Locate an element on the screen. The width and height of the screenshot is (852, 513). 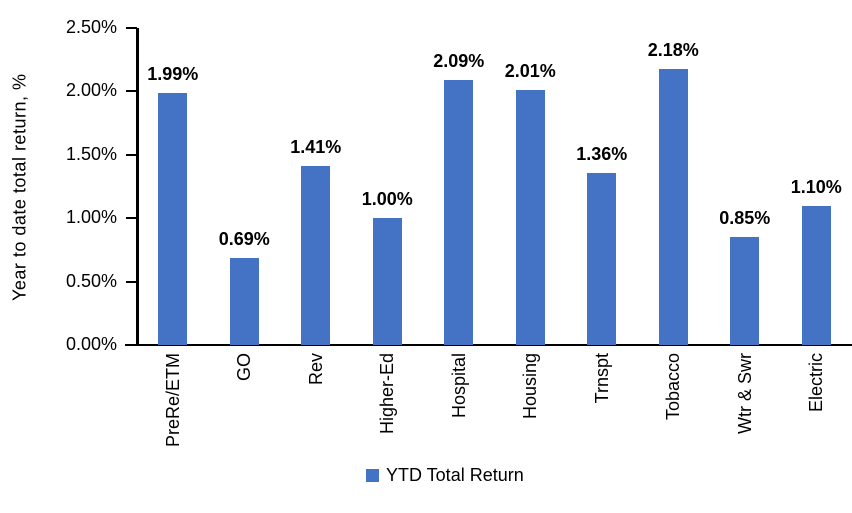
bar-value-label: 0.69% is located at coordinates (244, 238).